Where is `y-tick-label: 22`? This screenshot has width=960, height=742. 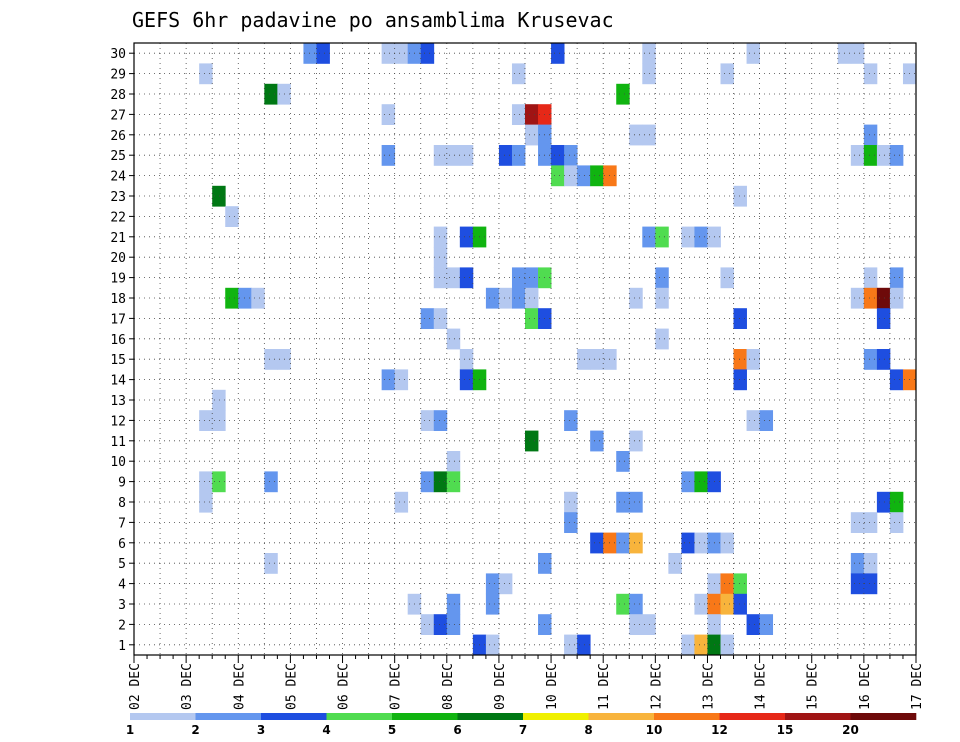 y-tick-label: 22 is located at coordinates (118, 217).